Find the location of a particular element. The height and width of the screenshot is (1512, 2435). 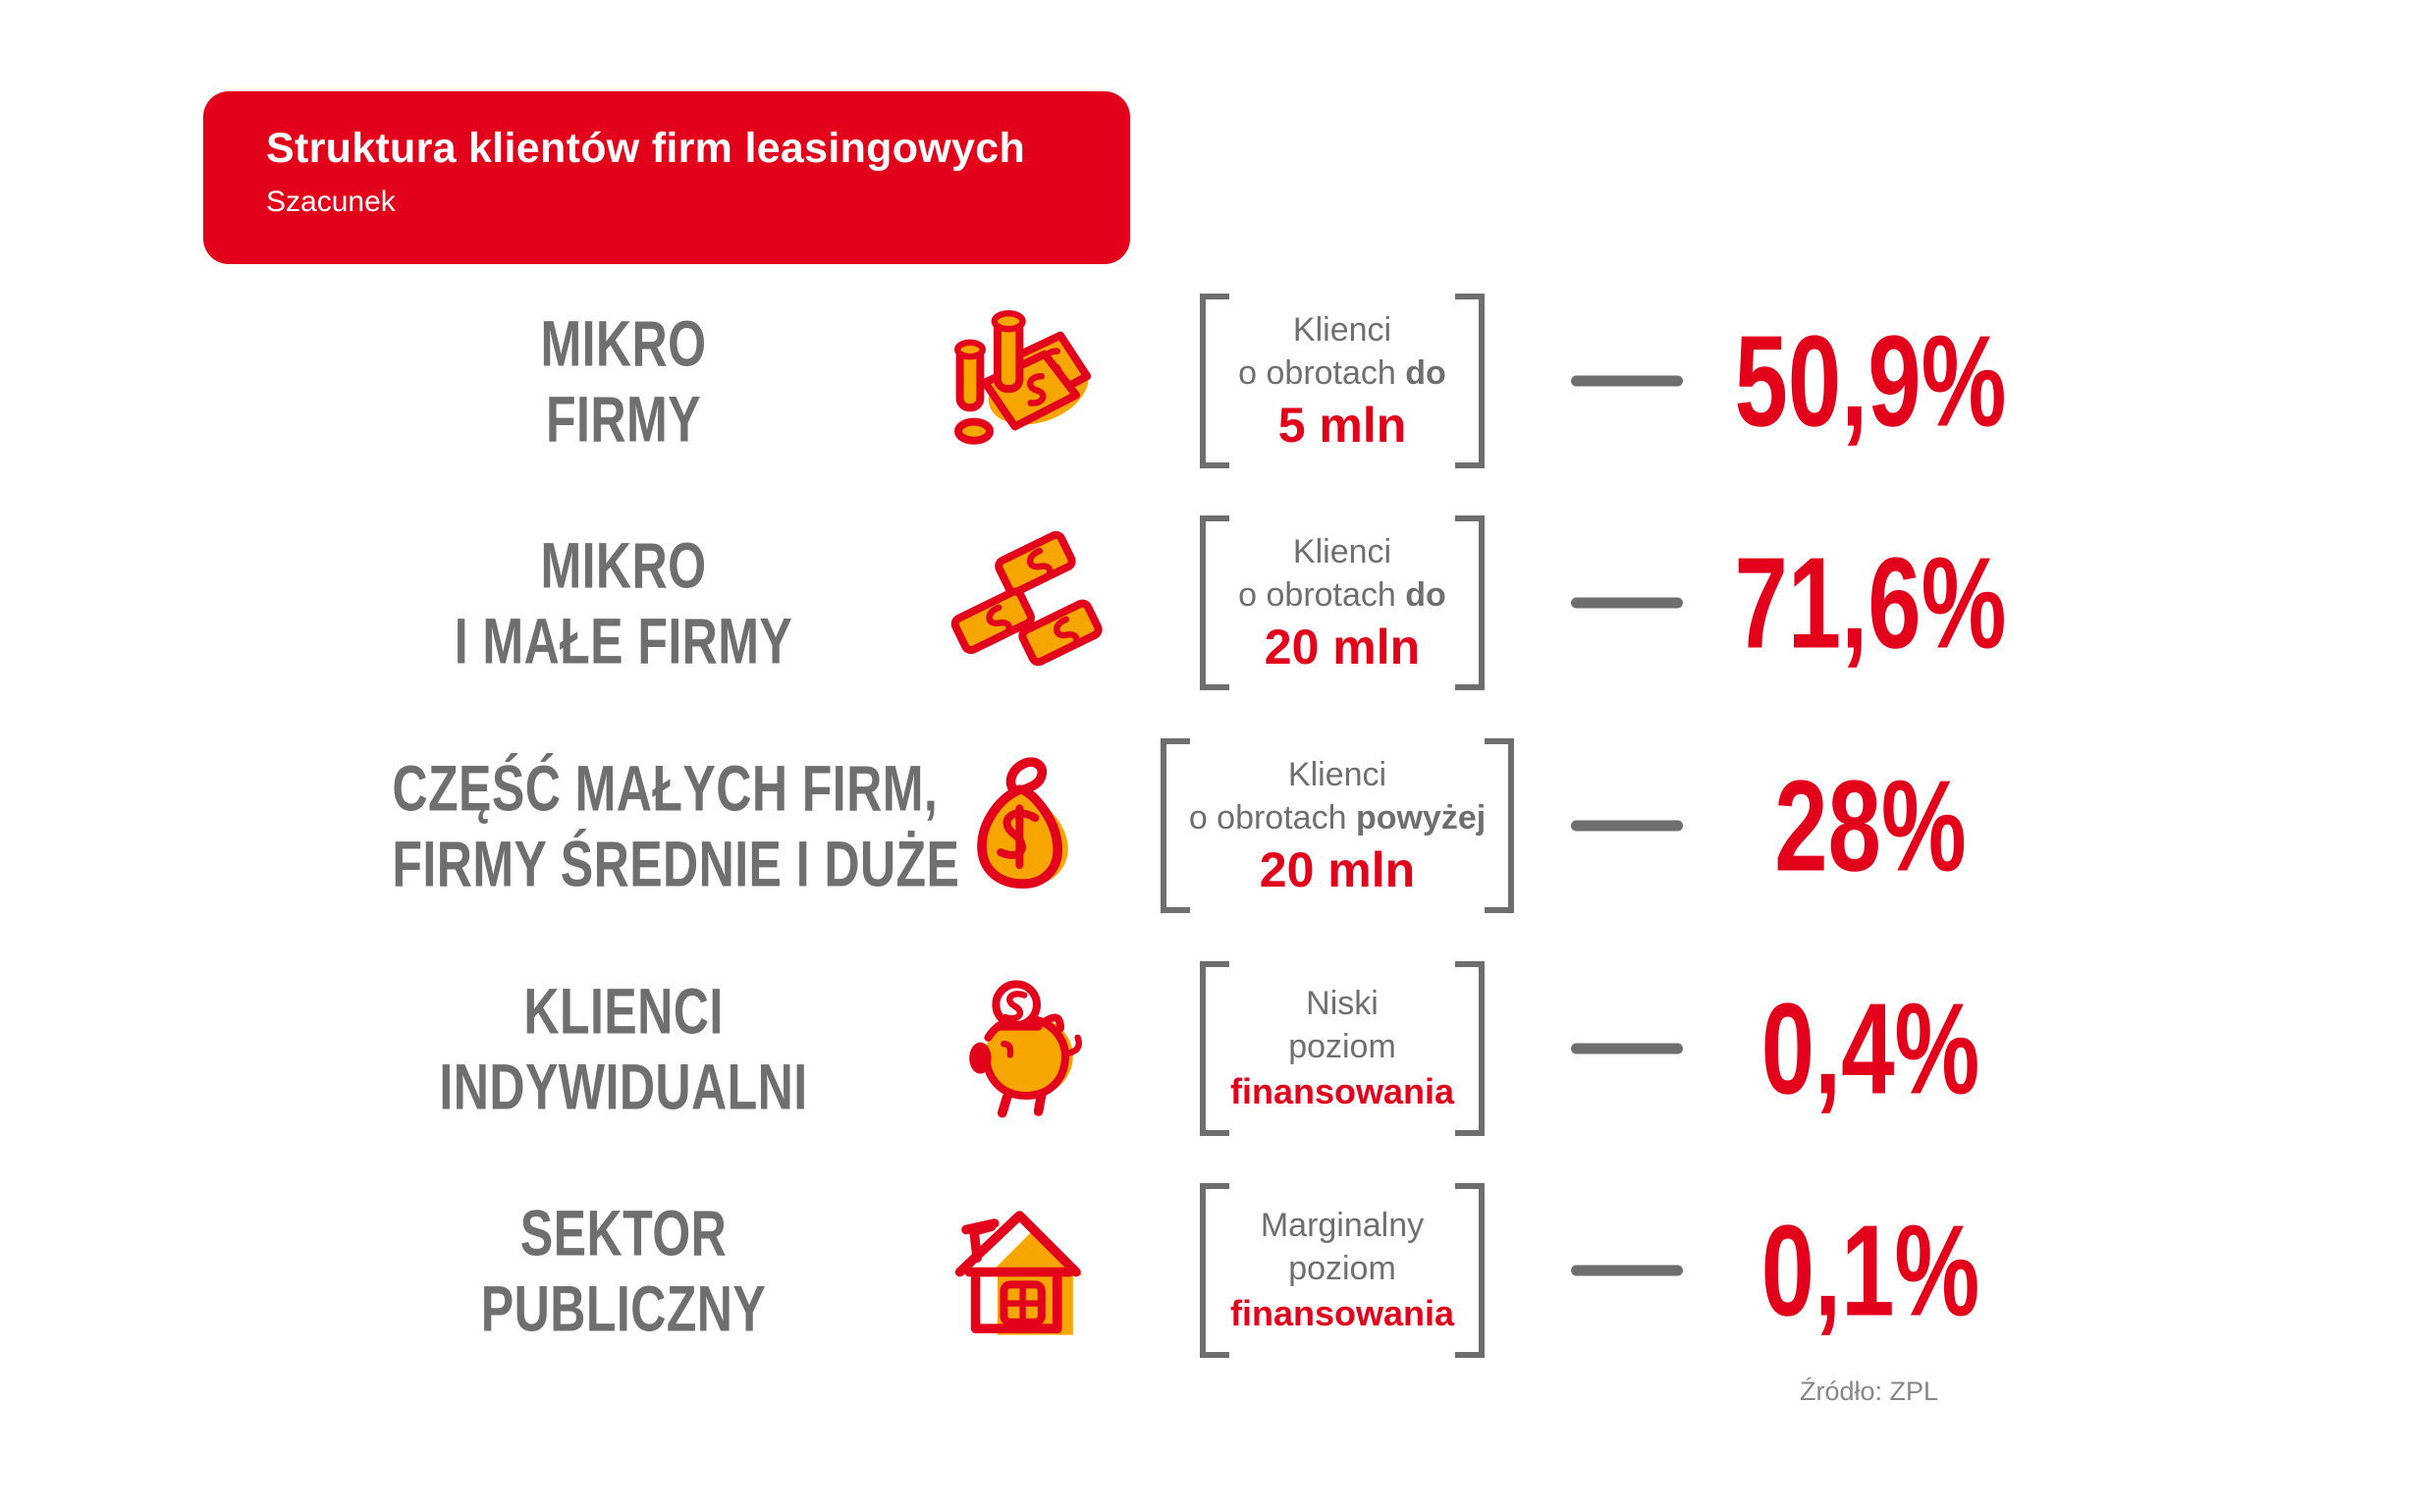

row-label: MIKRO I MAŁE FIRMY is located at coordinates (623, 602).